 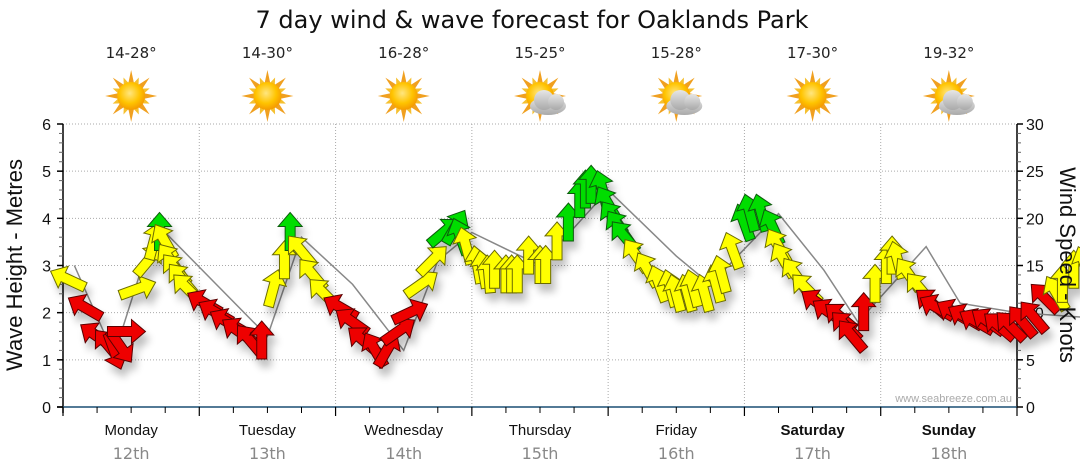 I want to click on watermark: www.seabreeze.com.au, so click(x=953, y=399).